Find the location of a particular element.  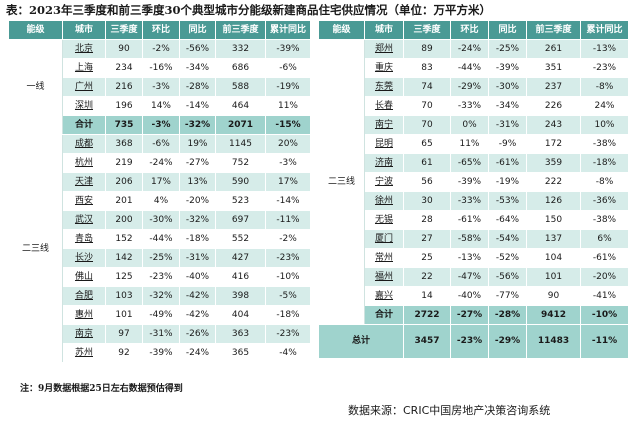

table-row: 苏州 92 -39% -24% 365 -4% is located at coordinates (160, 353).